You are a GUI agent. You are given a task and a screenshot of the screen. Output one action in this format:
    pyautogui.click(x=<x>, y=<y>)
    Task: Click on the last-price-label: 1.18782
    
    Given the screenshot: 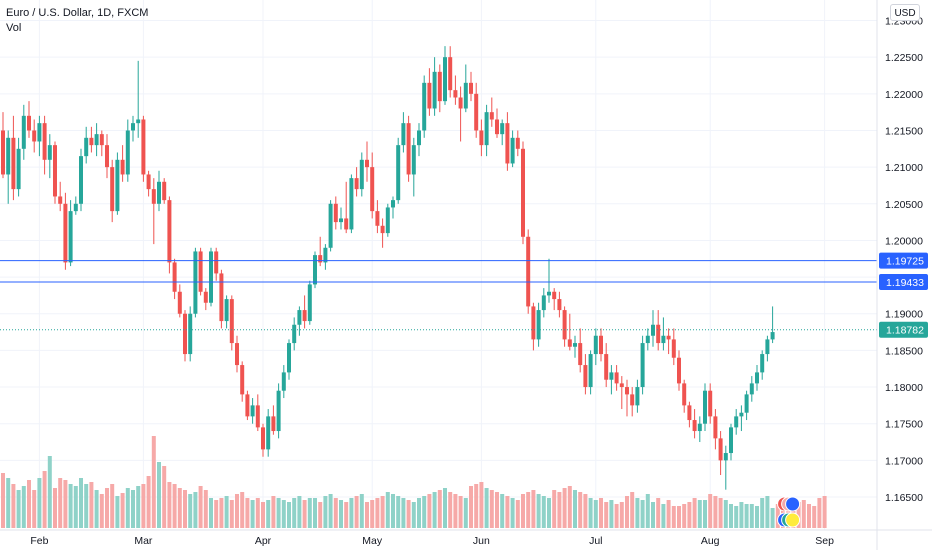 What is the action you would take?
    pyautogui.click(x=905, y=331)
    